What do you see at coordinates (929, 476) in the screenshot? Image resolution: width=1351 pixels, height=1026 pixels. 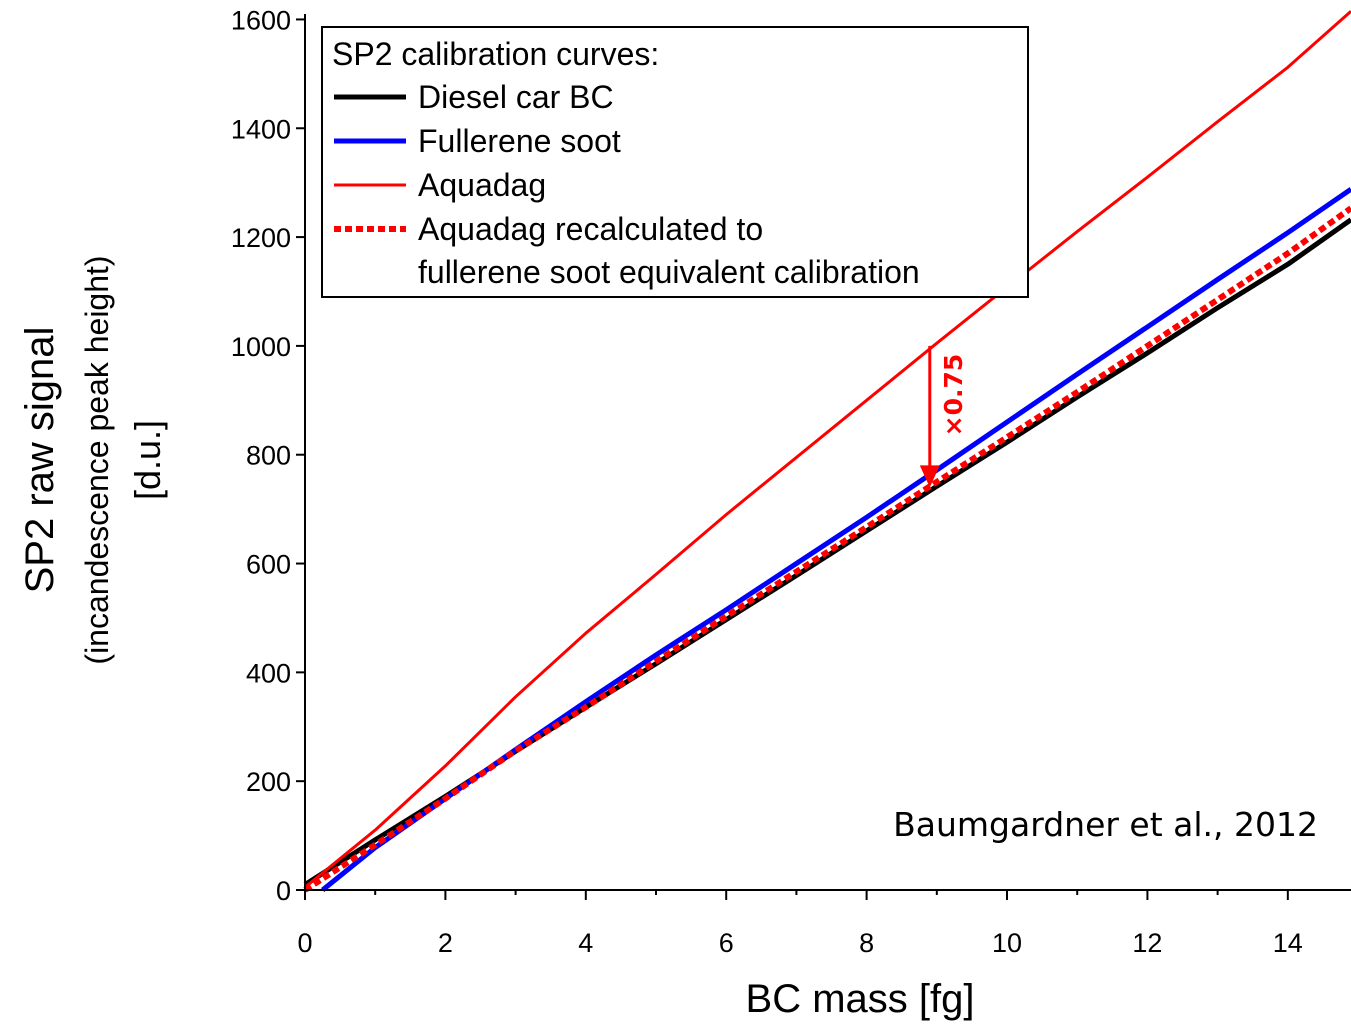 I see `arrow-head` at bounding box center [929, 476].